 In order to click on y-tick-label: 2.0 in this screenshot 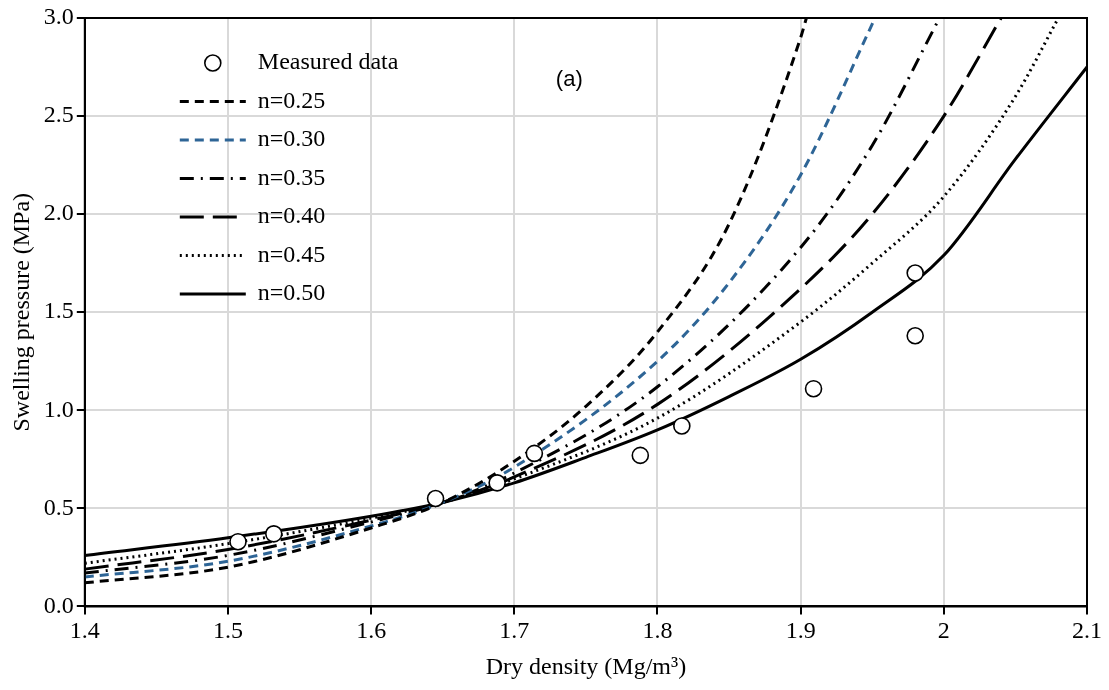, I will do `click(58, 212)`.